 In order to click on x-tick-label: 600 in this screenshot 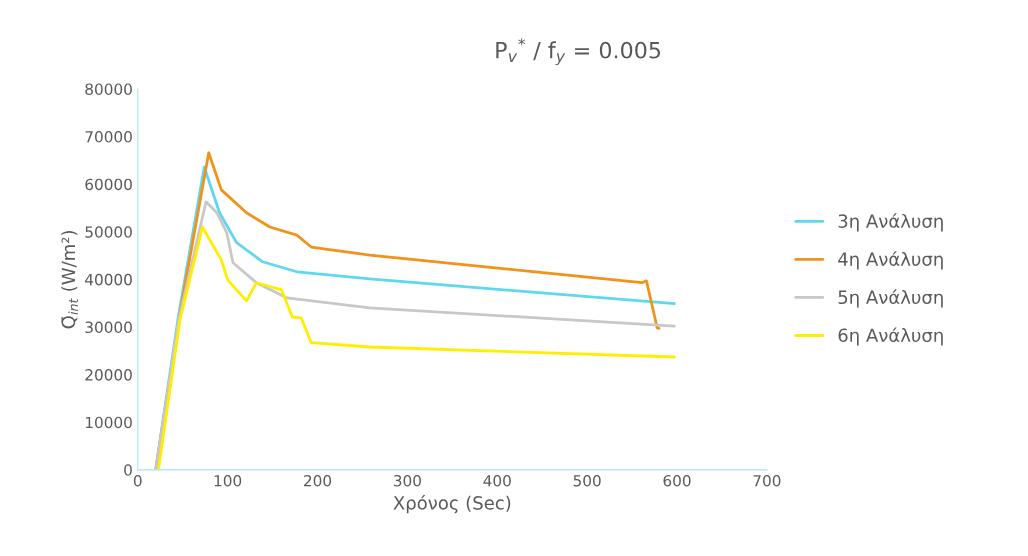, I will do `click(677, 480)`.